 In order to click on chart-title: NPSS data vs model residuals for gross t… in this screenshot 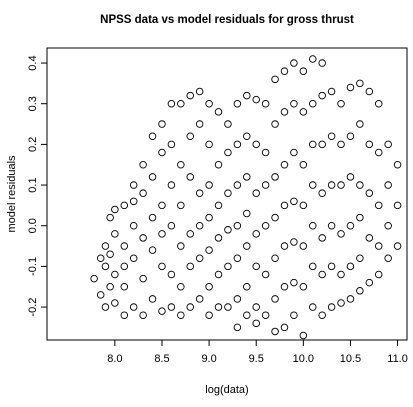, I will do `click(227, 20)`.